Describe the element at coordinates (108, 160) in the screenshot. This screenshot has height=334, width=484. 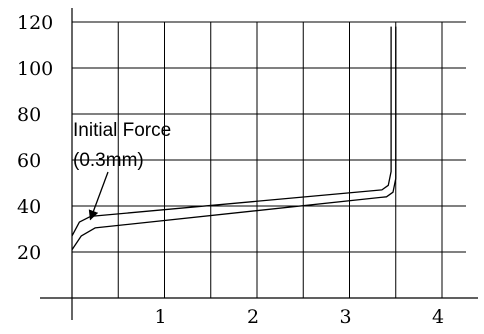
I see `annotation-label-line2: (0.3mm)` at that location.